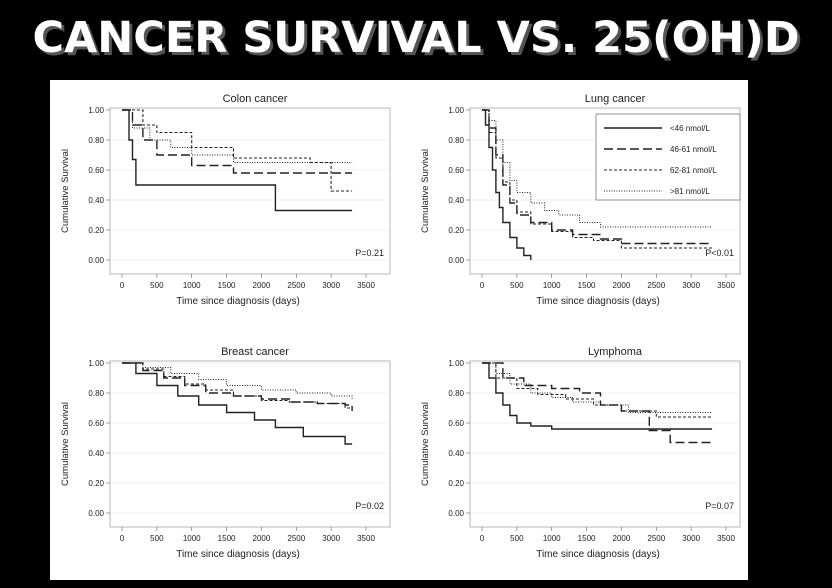 Image resolution: width=832 pixels, height=588 pixels. What do you see at coordinates (255, 352) in the screenshot?
I see `chart-title: Breast cancer` at bounding box center [255, 352].